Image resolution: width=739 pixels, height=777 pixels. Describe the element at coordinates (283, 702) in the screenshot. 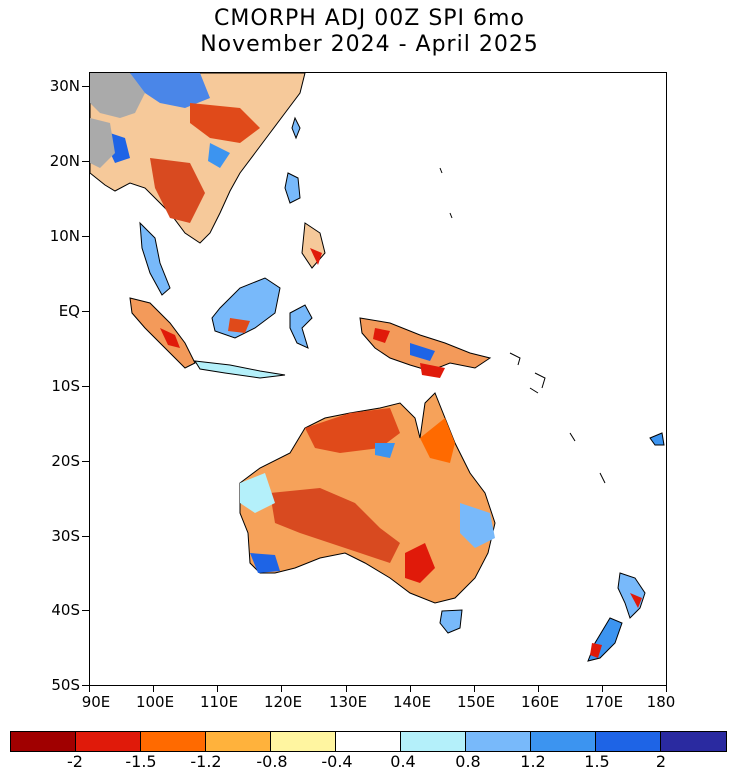

I see `lon-label: 120E` at that location.